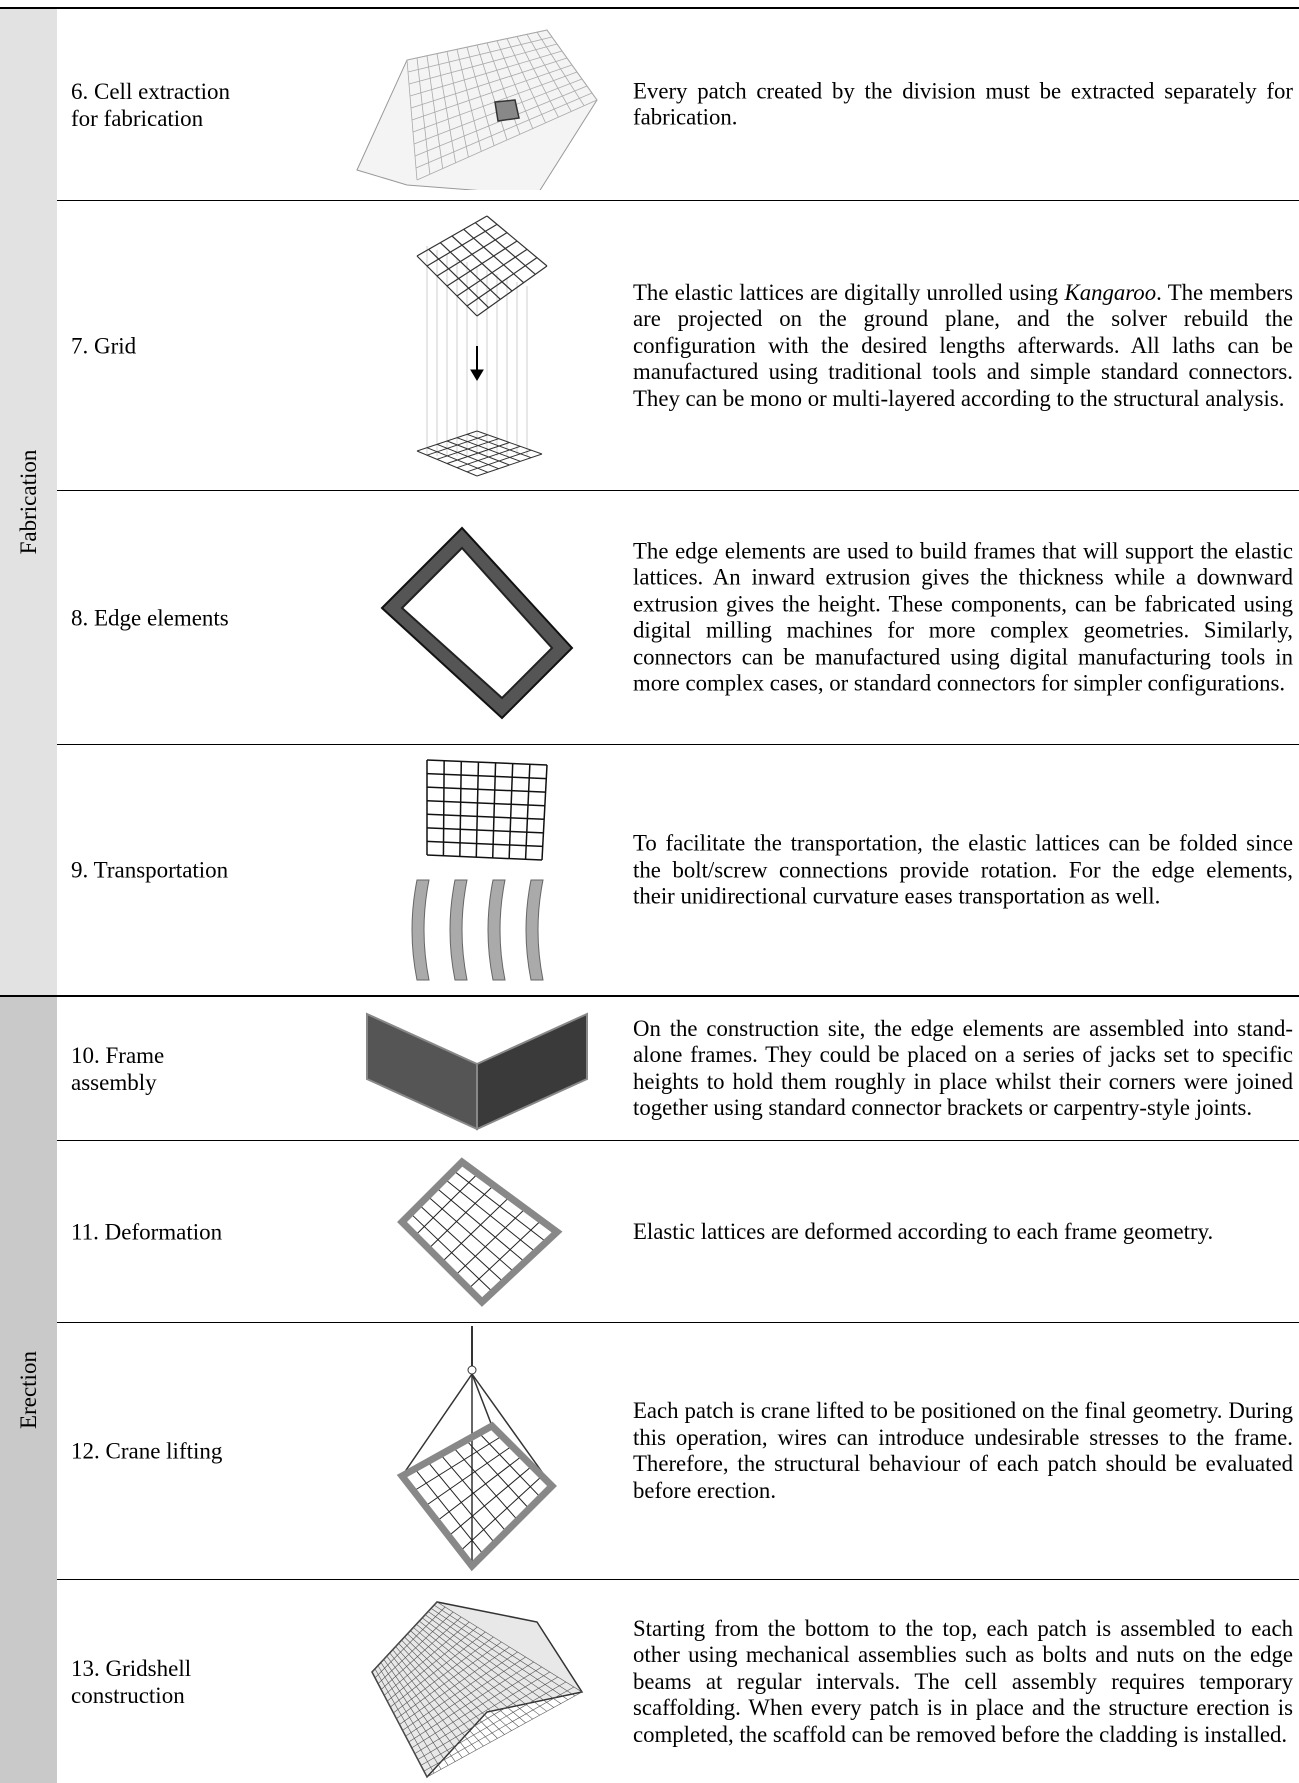 The height and width of the screenshot is (1783, 1299). Describe the element at coordinates (150, 870) in the screenshot. I see `step-label: 9. Transportation` at that location.